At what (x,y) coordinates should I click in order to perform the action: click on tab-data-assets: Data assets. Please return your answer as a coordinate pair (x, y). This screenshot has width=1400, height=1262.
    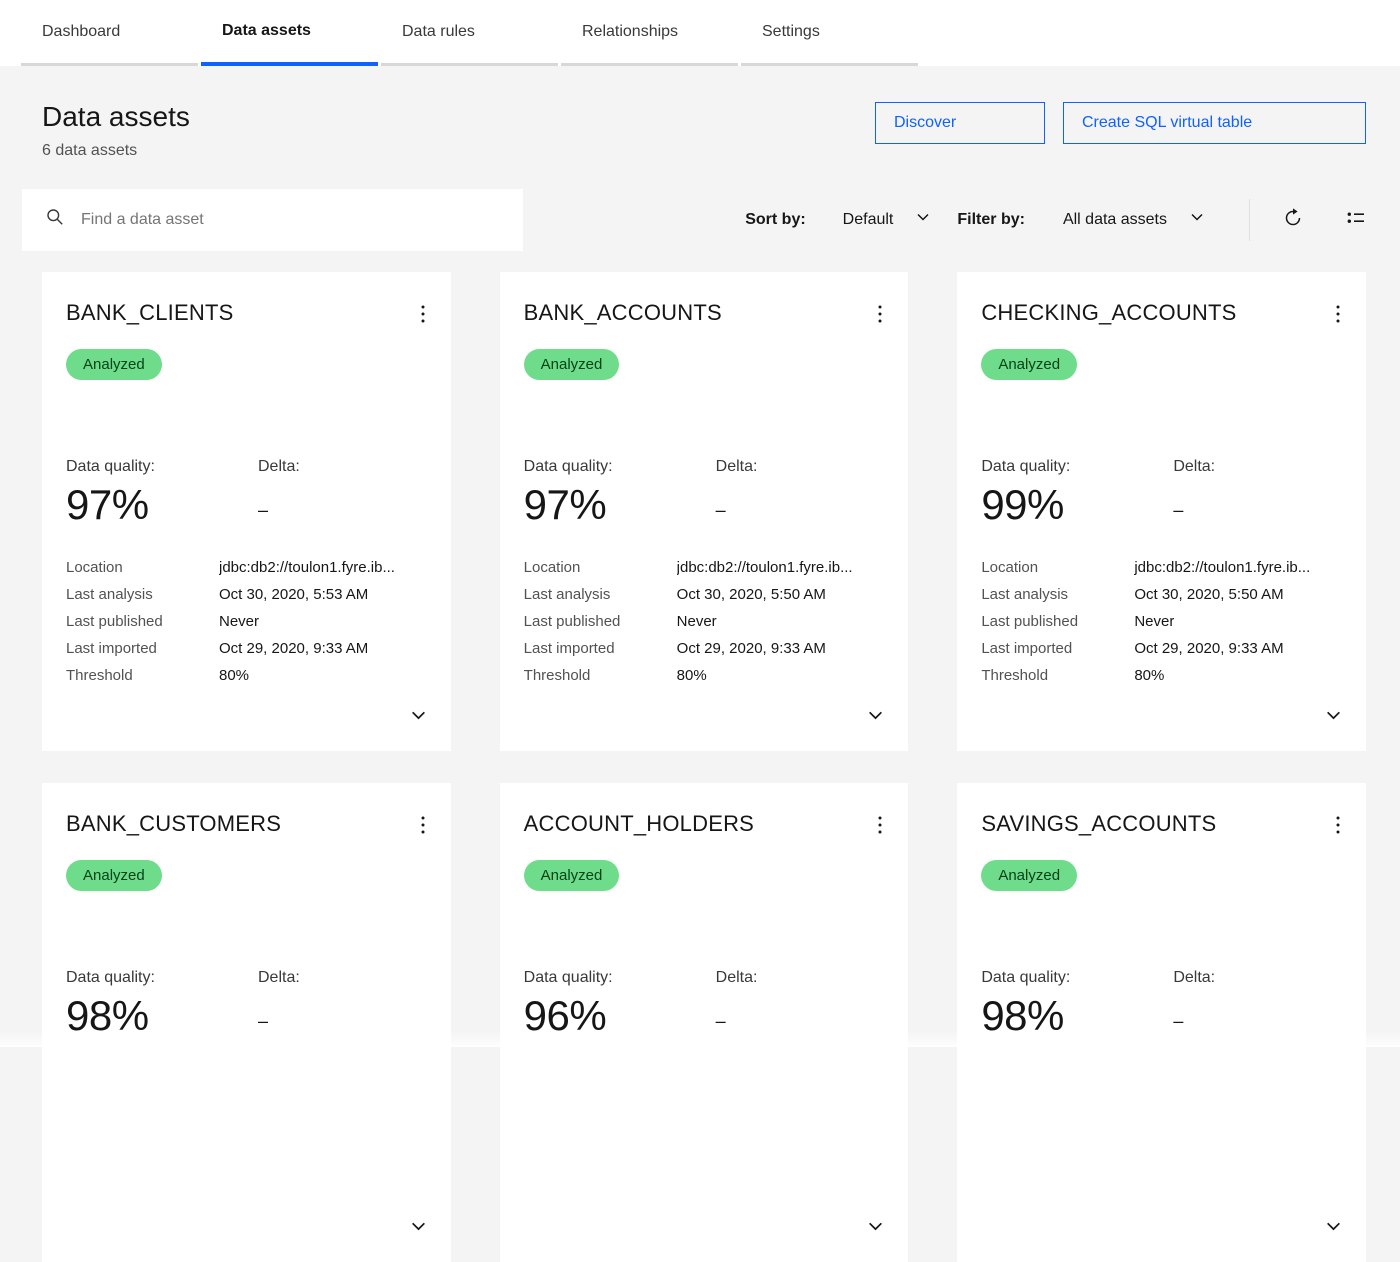
    Looking at the image, I should click on (289, 33).